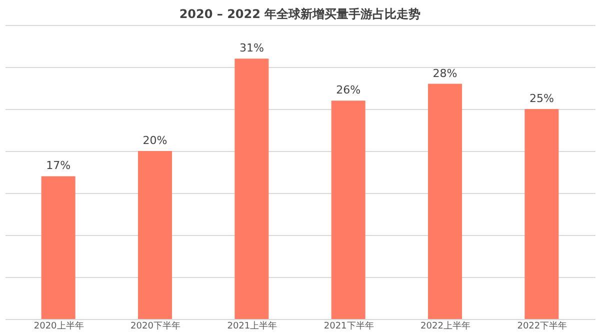  Describe the element at coordinates (300, 14) in the screenshot. I see `chart-title: 2020 – 2022 年全球新增买量手游占比走势` at that location.